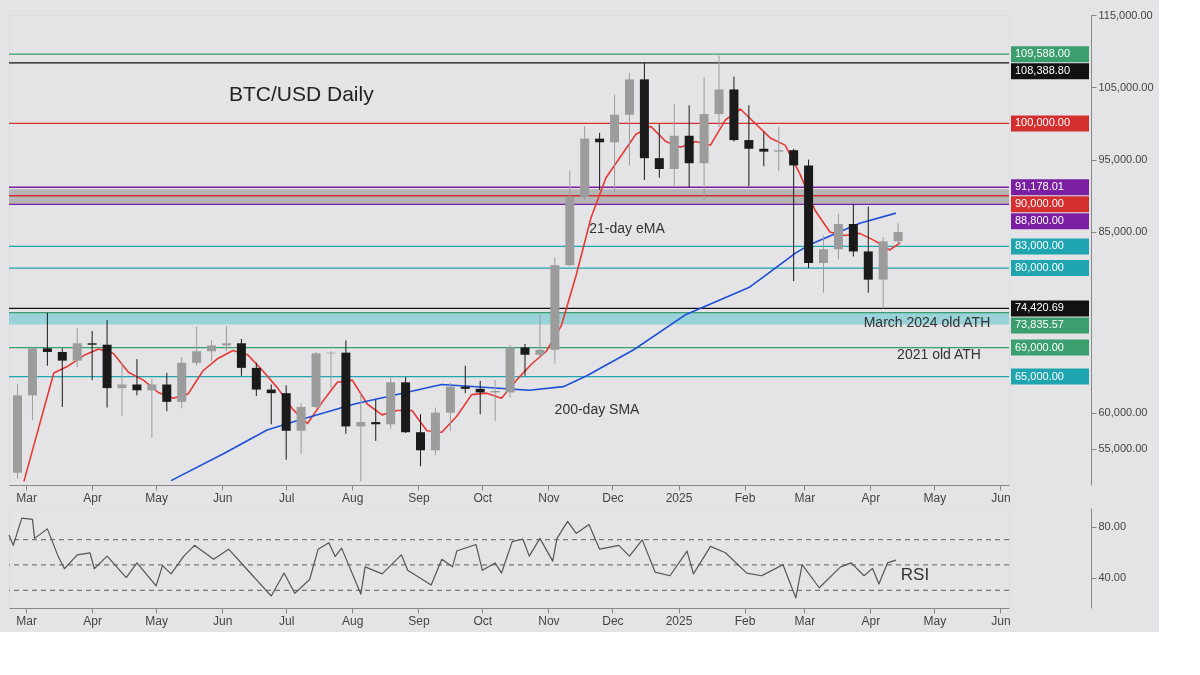  I want to click on ref-line-label: 74,420.69, so click(1039, 307).